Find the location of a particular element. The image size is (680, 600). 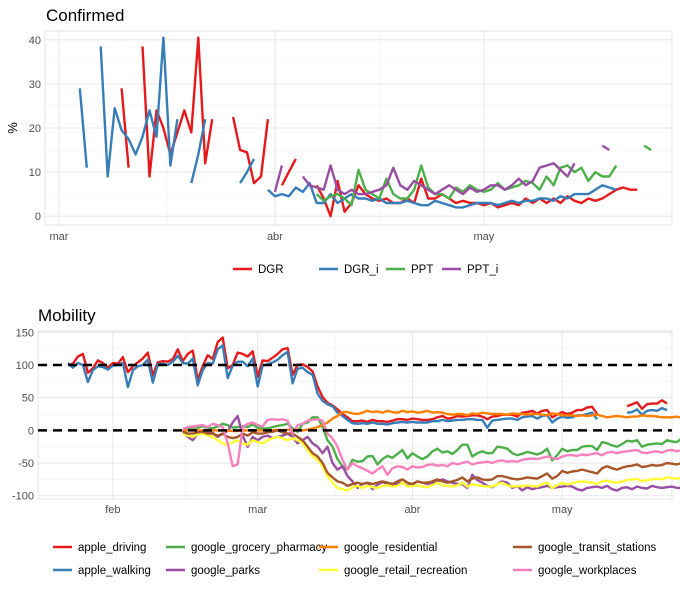

series-line-google-retail-recreation is located at coordinates (431, 462).